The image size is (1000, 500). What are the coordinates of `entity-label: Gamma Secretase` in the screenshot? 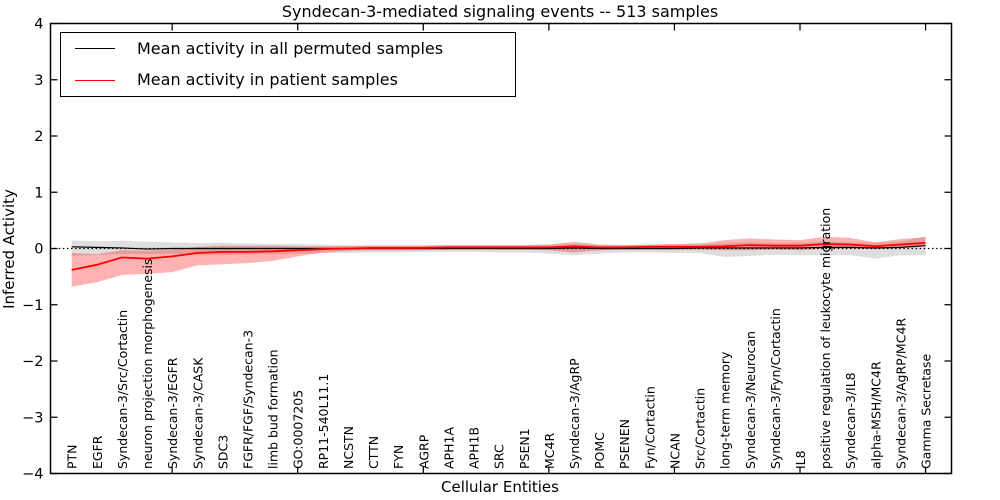 It's located at (926, 411).